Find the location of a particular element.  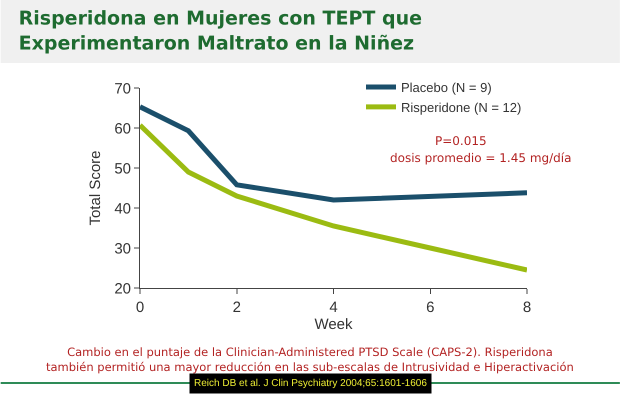

text: Cambio en el puntaje de la Clinician-Administered PTSD Scale (CAPS-2). Risperidona también permitió una mayor reducción en las sub-escalas de Intrusividad e Hiperactivación is located at coordinates (310, 359).